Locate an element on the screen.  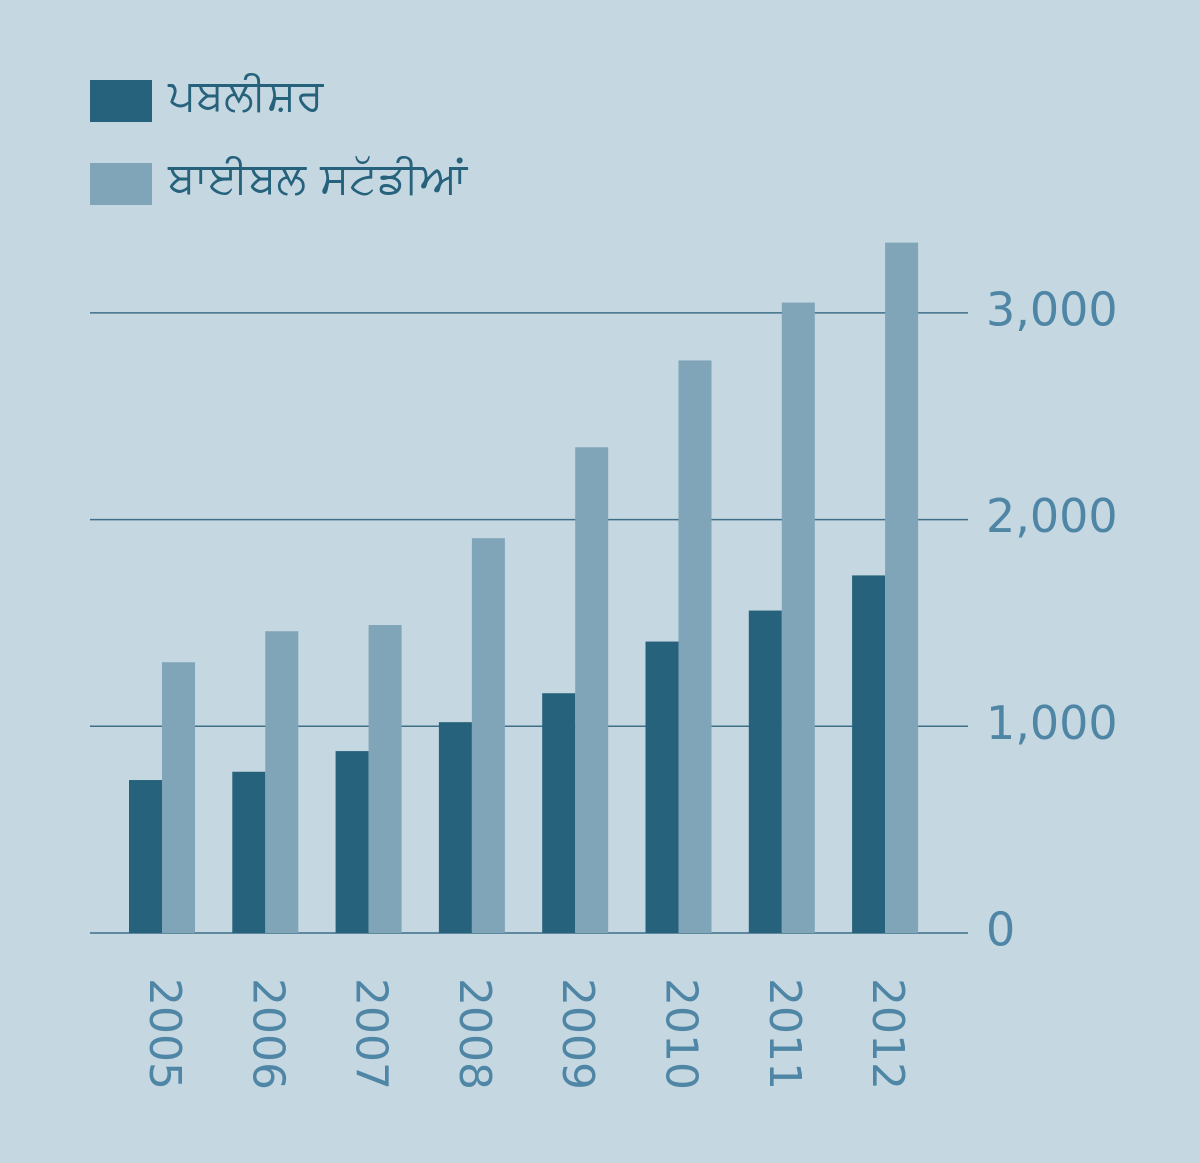
x-tick-label: 2007 is located at coordinates (371, 1034).